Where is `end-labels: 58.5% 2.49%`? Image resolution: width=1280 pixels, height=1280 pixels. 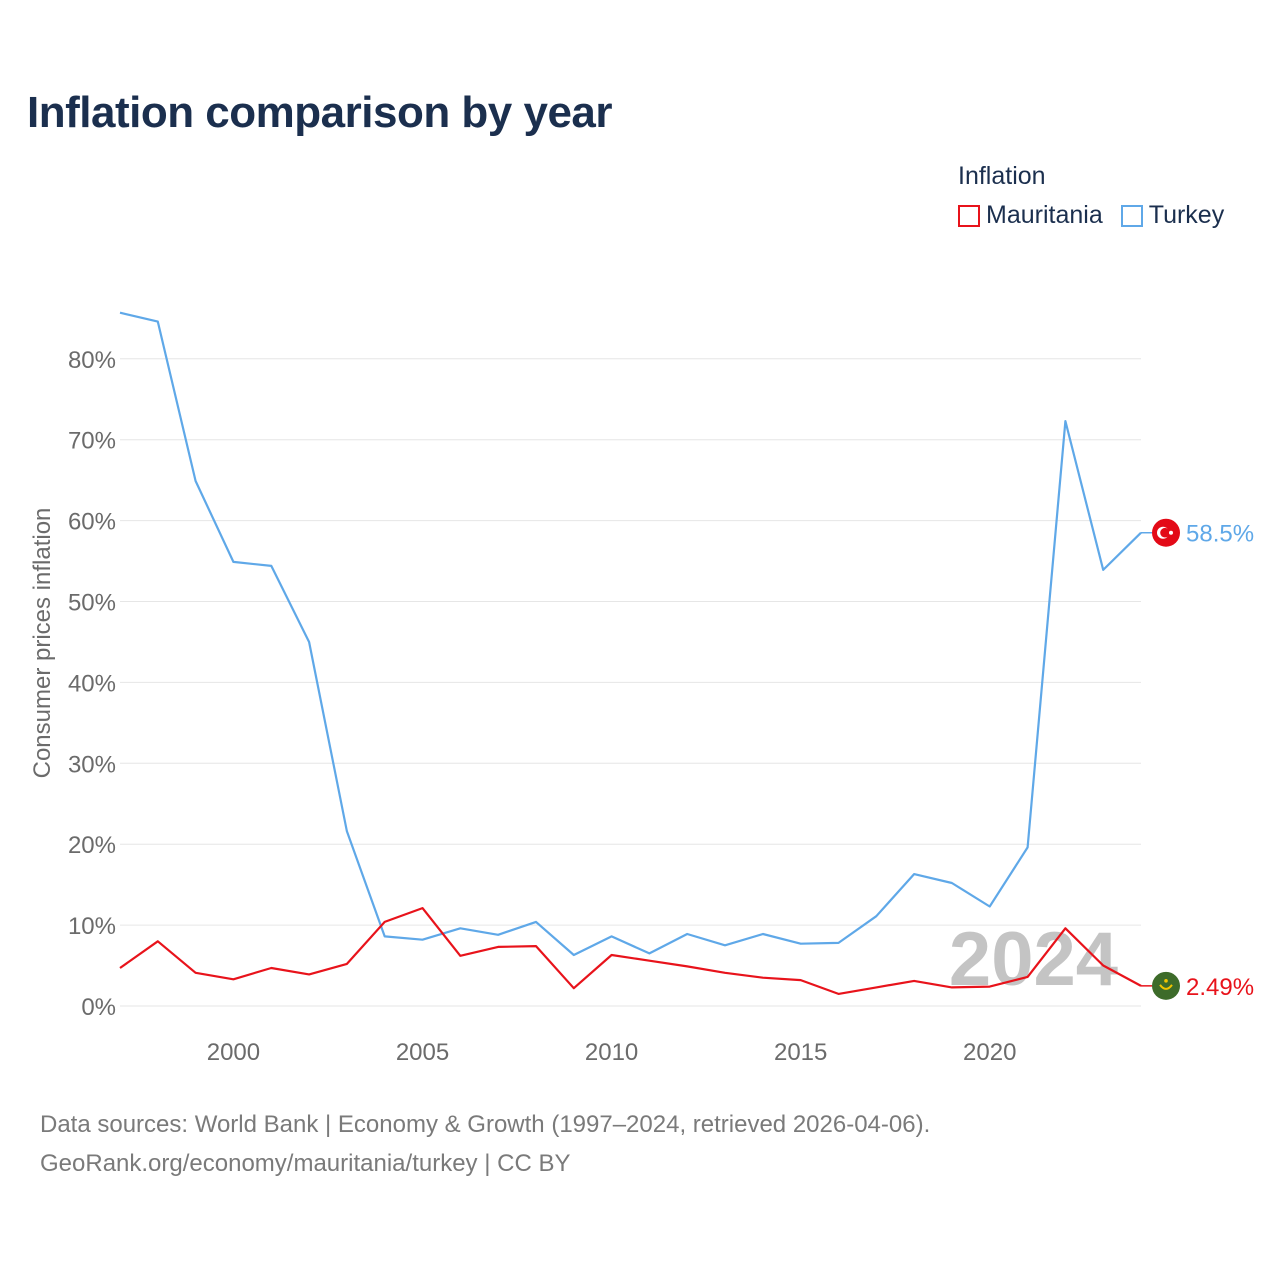
end-labels: 58.5% 2.49% is located at coordinates (1197, 759).